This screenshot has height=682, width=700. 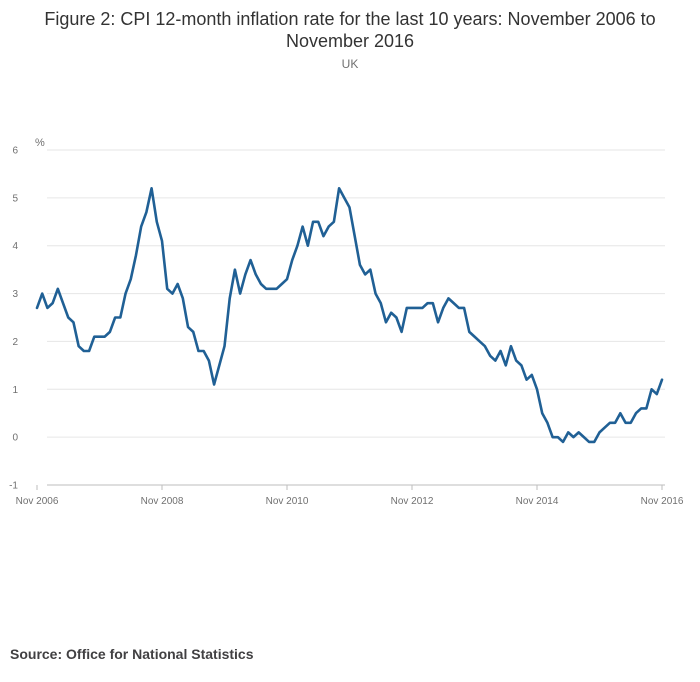 What do you see at coordinates (15, 198) in the screenshot?
I see `y-tick-label: 5` at bounding box center [15, 198].